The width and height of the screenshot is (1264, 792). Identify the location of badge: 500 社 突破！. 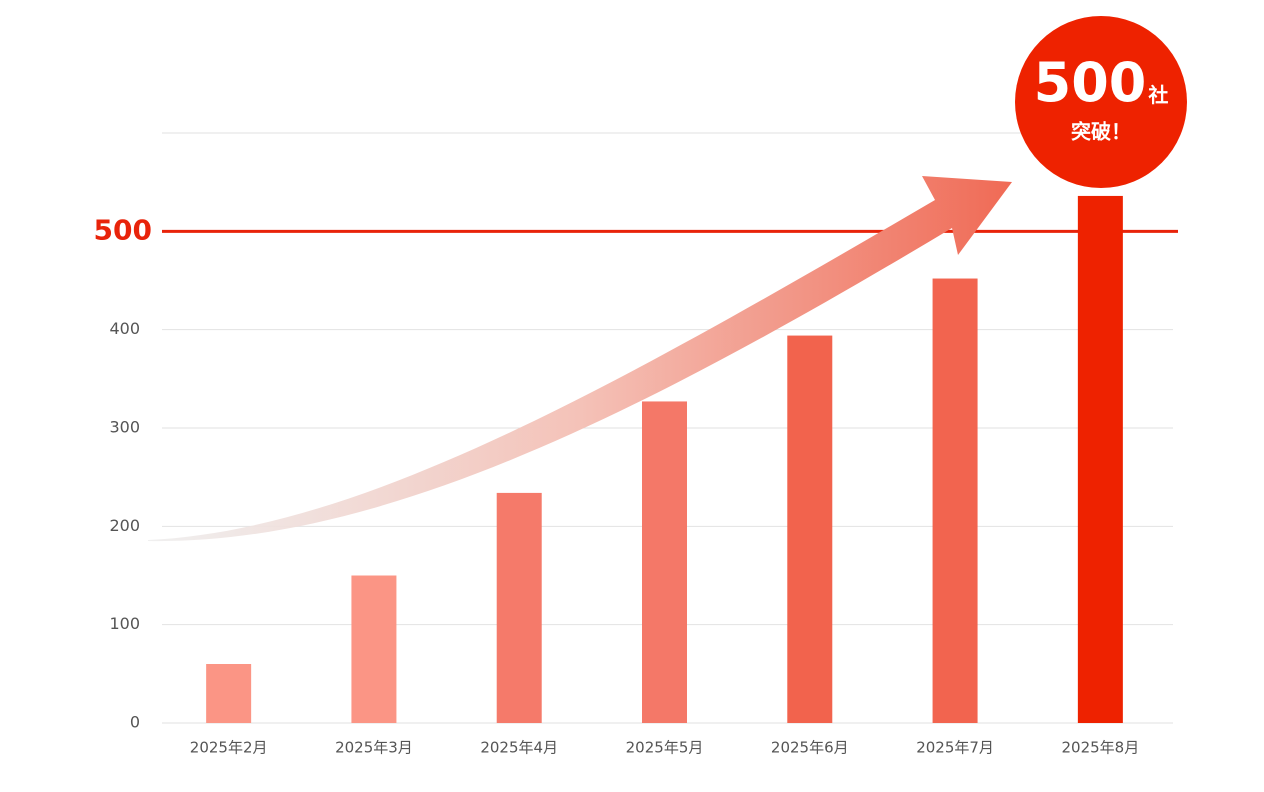
(1101, 102).